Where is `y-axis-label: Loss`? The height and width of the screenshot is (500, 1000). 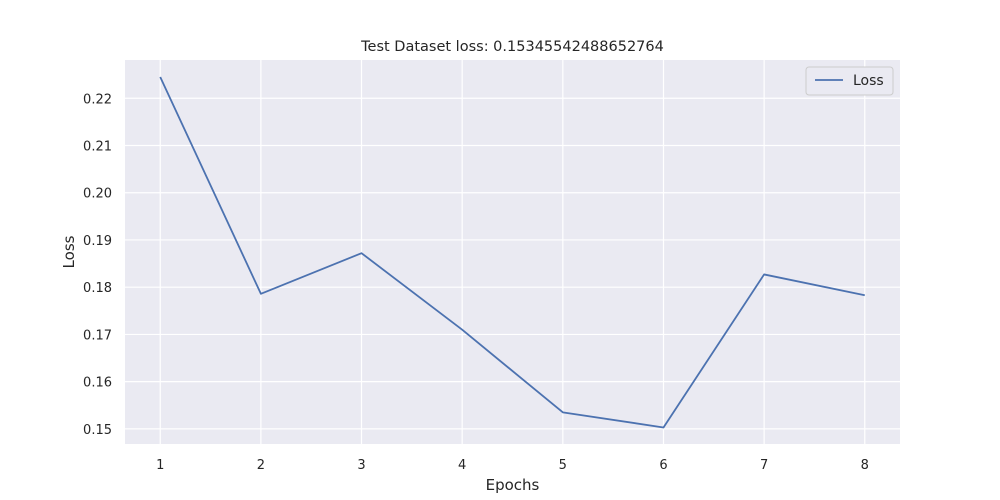 y-axis-label: Loss is located at coordinates (69, 251).